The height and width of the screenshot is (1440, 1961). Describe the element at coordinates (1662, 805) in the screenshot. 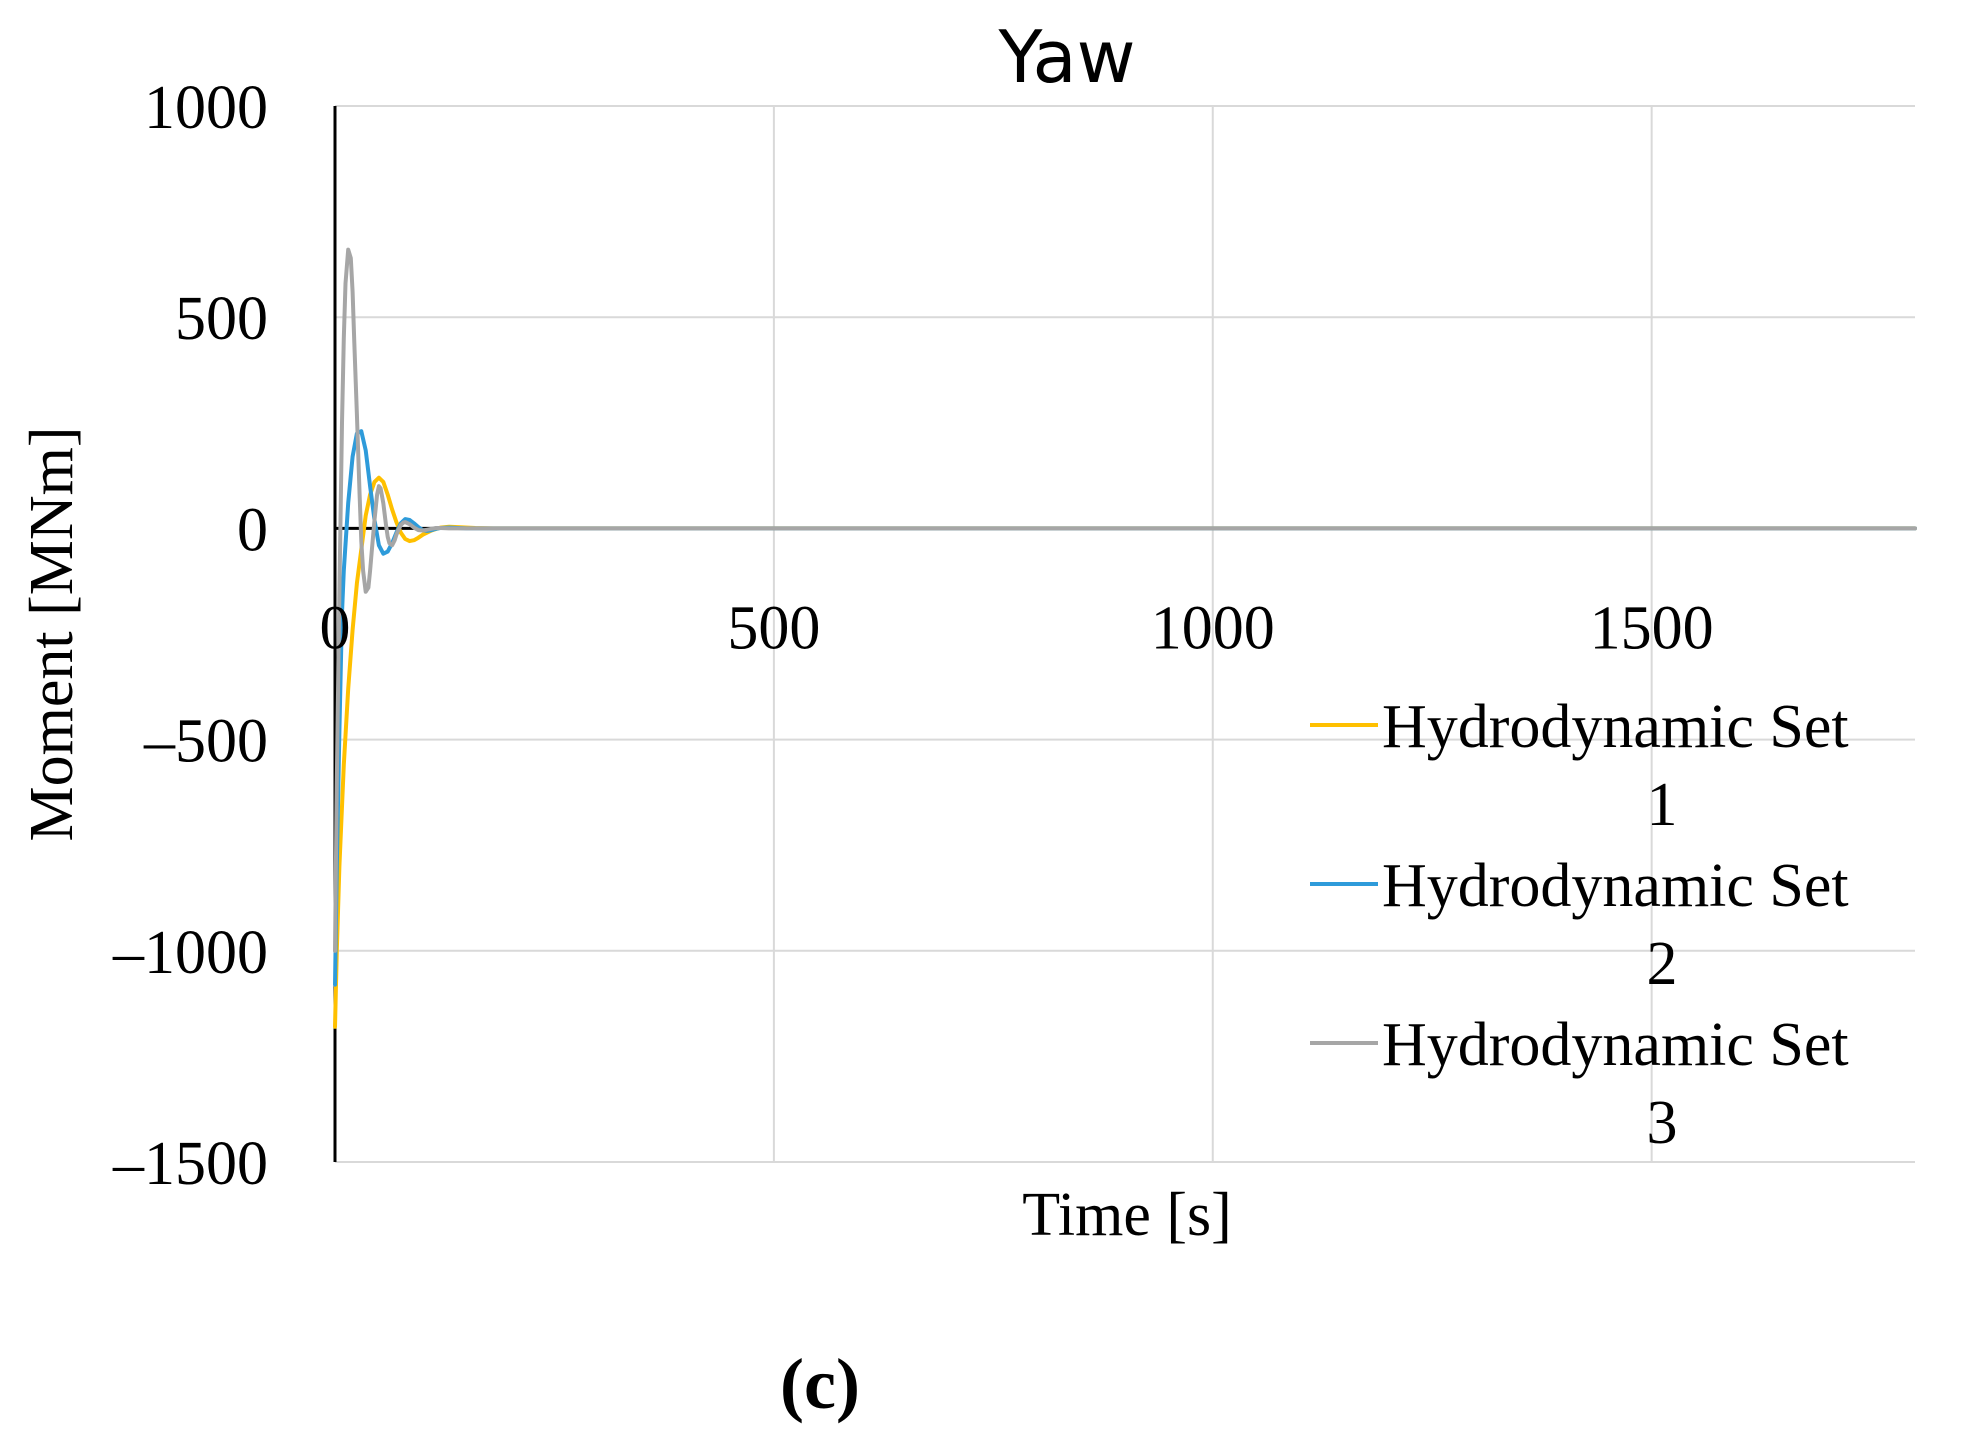

I see `legend-label-1-cont: 1` at that location.